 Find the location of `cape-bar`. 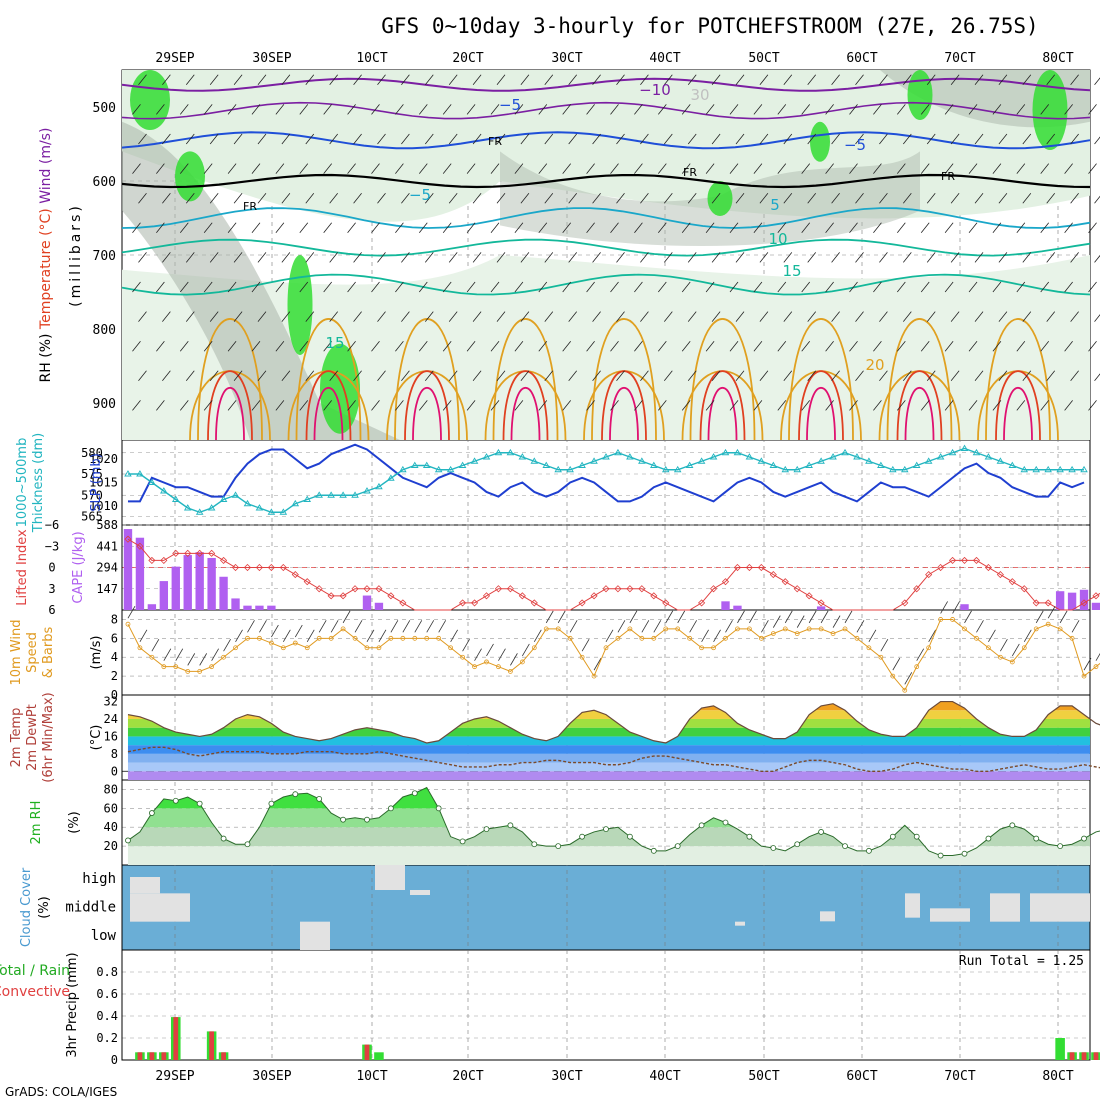

cape-bar is located at coordinates (271, 607).